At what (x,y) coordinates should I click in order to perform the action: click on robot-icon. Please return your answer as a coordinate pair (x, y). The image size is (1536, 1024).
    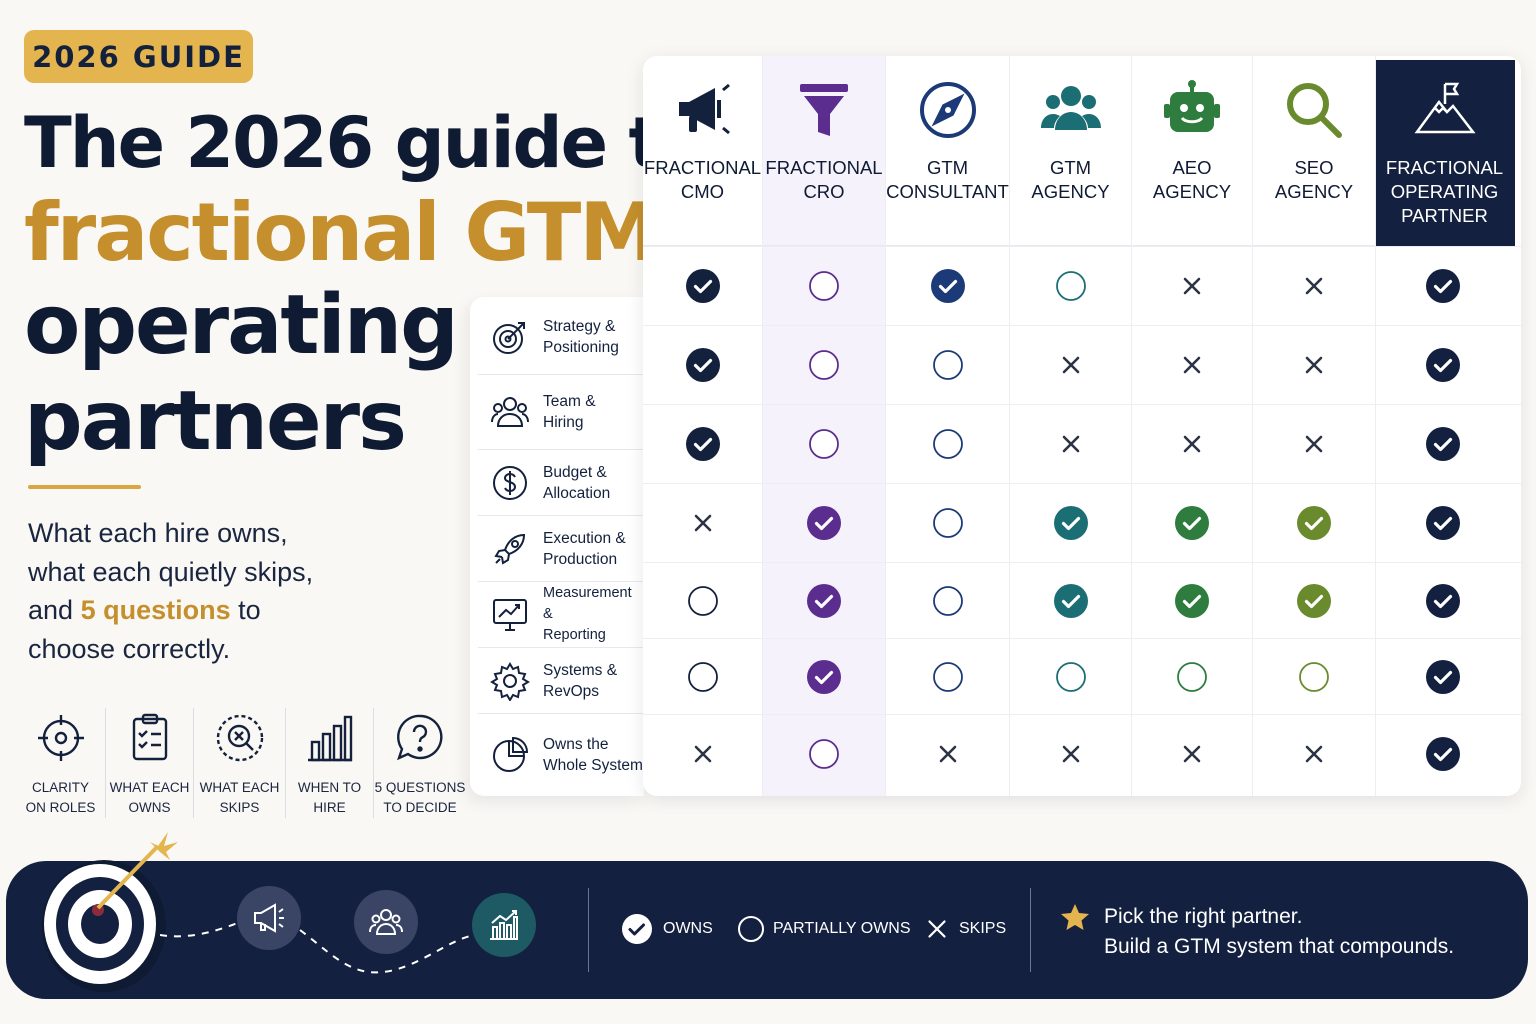
    Looking at the image, I should click on (1192, 106).